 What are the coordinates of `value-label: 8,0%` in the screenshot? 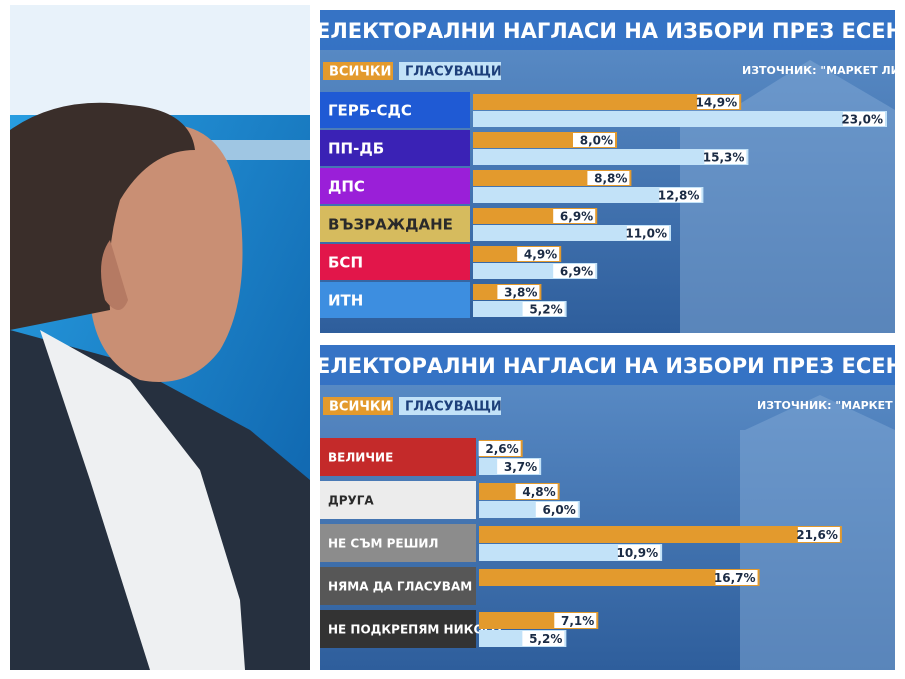 It's located at (596, 141).